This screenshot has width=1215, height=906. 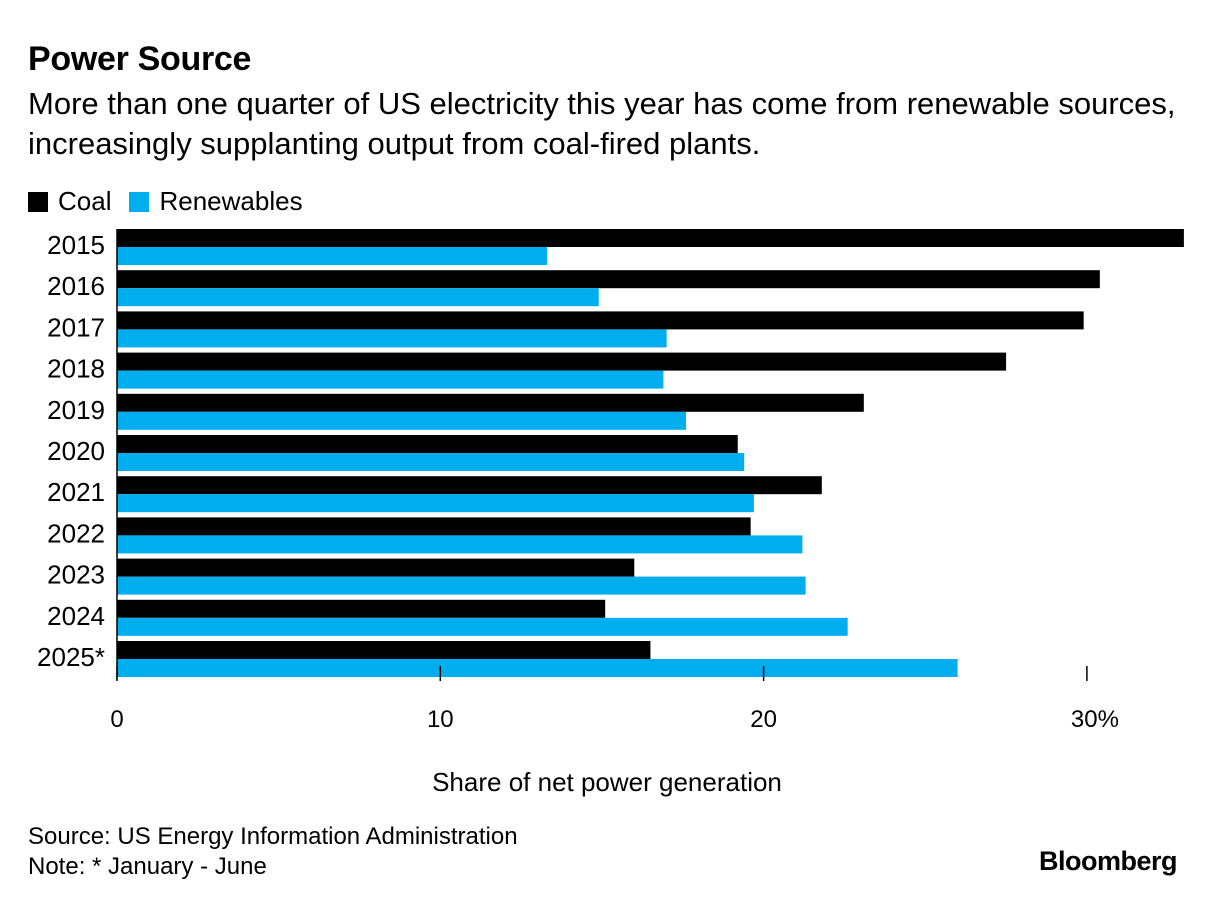 I want to click on category-label-2024: 2024, so click(x=76, y=616).